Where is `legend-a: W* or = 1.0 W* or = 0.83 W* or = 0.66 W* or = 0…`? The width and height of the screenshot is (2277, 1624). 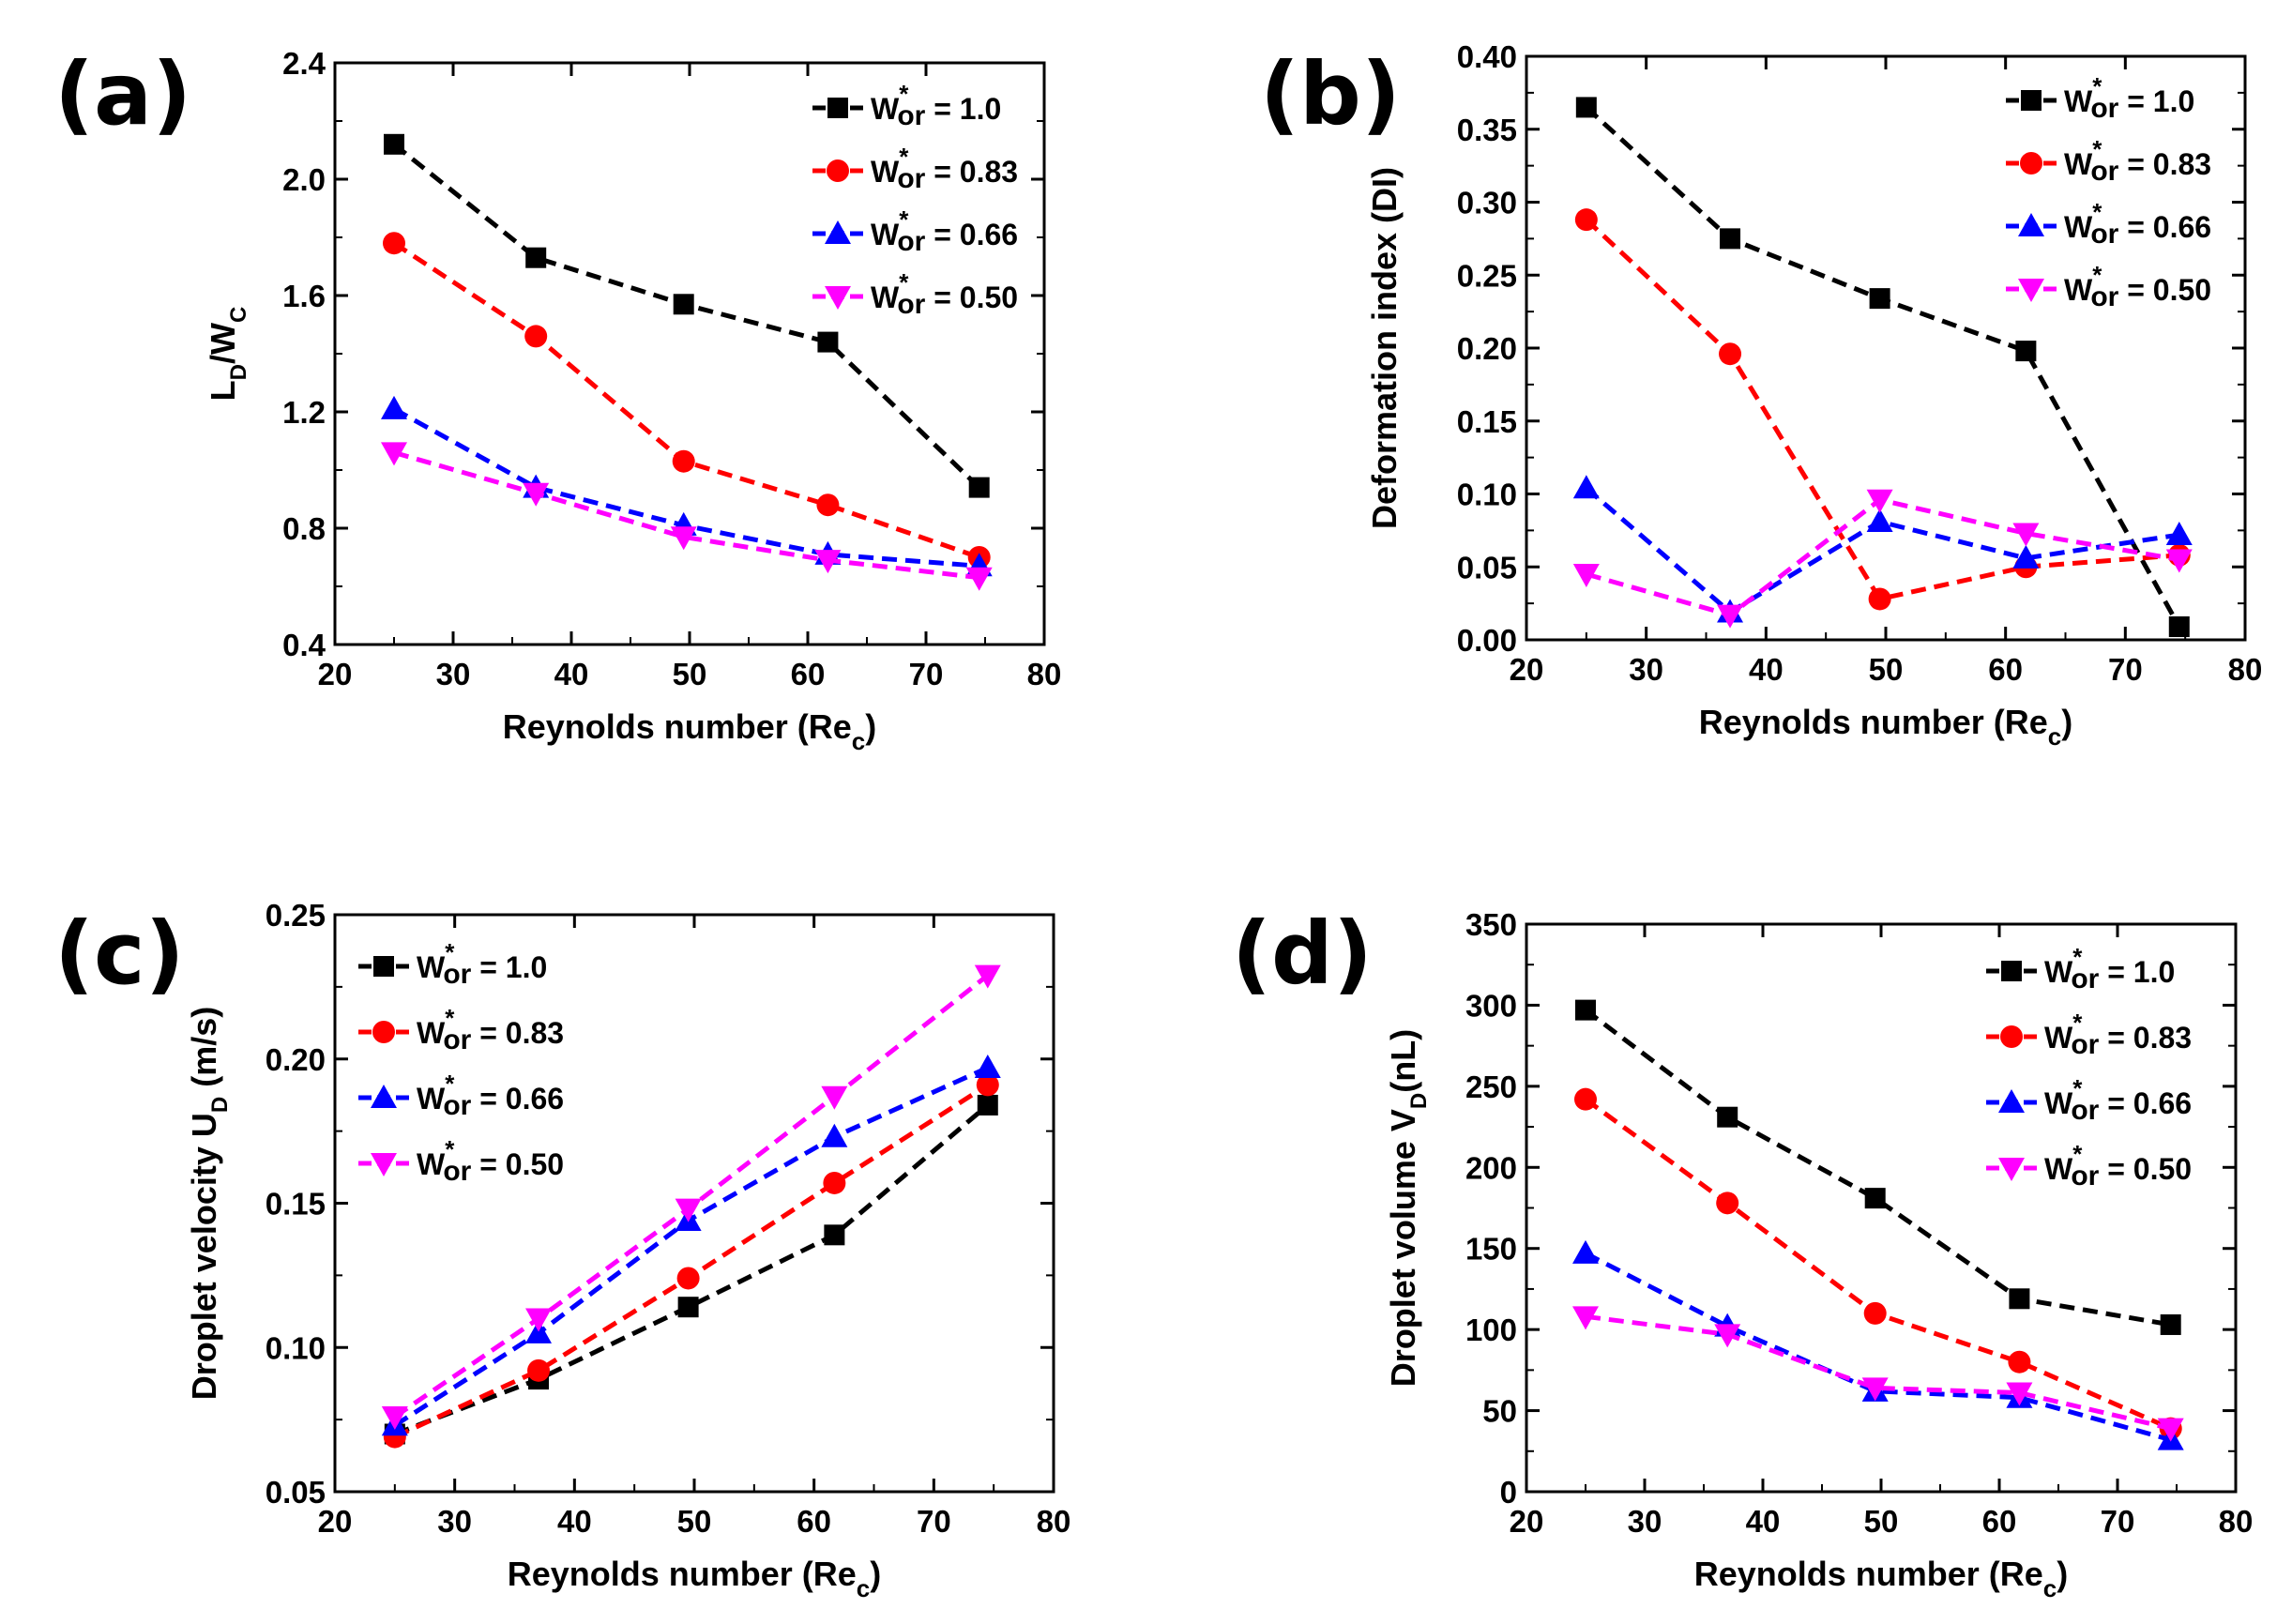
legend-a: W* or = 1.0 W* or = 0.83 W* or = 0.66 W* or = 0… is located at coordinates (915, 200).